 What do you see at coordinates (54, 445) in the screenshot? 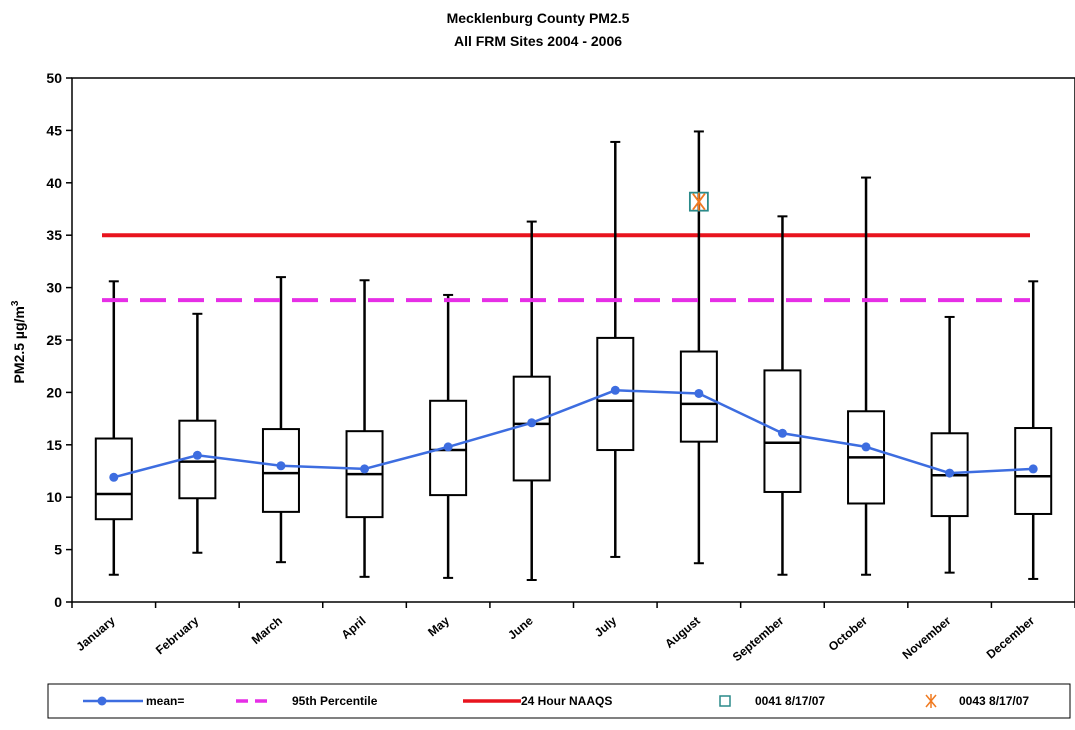
I see `y-tick-label: 15` at bounding box center [54, 445].